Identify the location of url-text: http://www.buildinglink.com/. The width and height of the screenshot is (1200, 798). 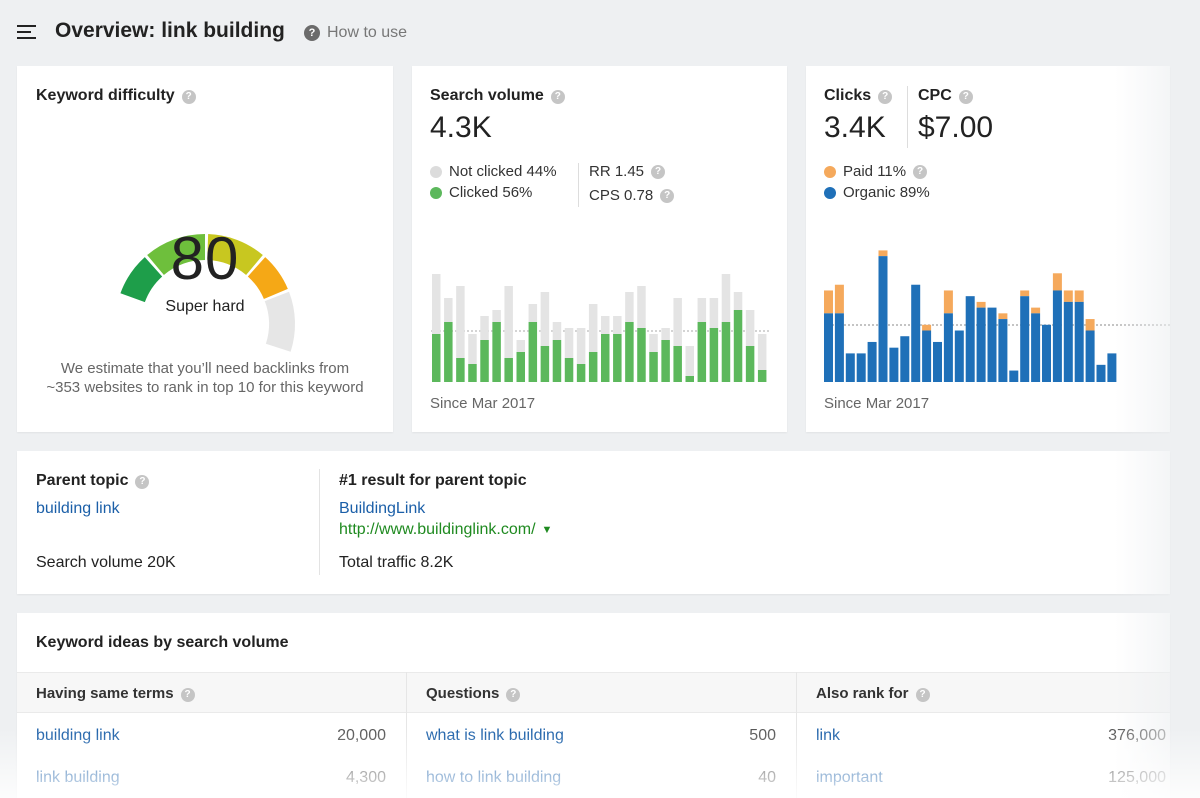
(437, 529).